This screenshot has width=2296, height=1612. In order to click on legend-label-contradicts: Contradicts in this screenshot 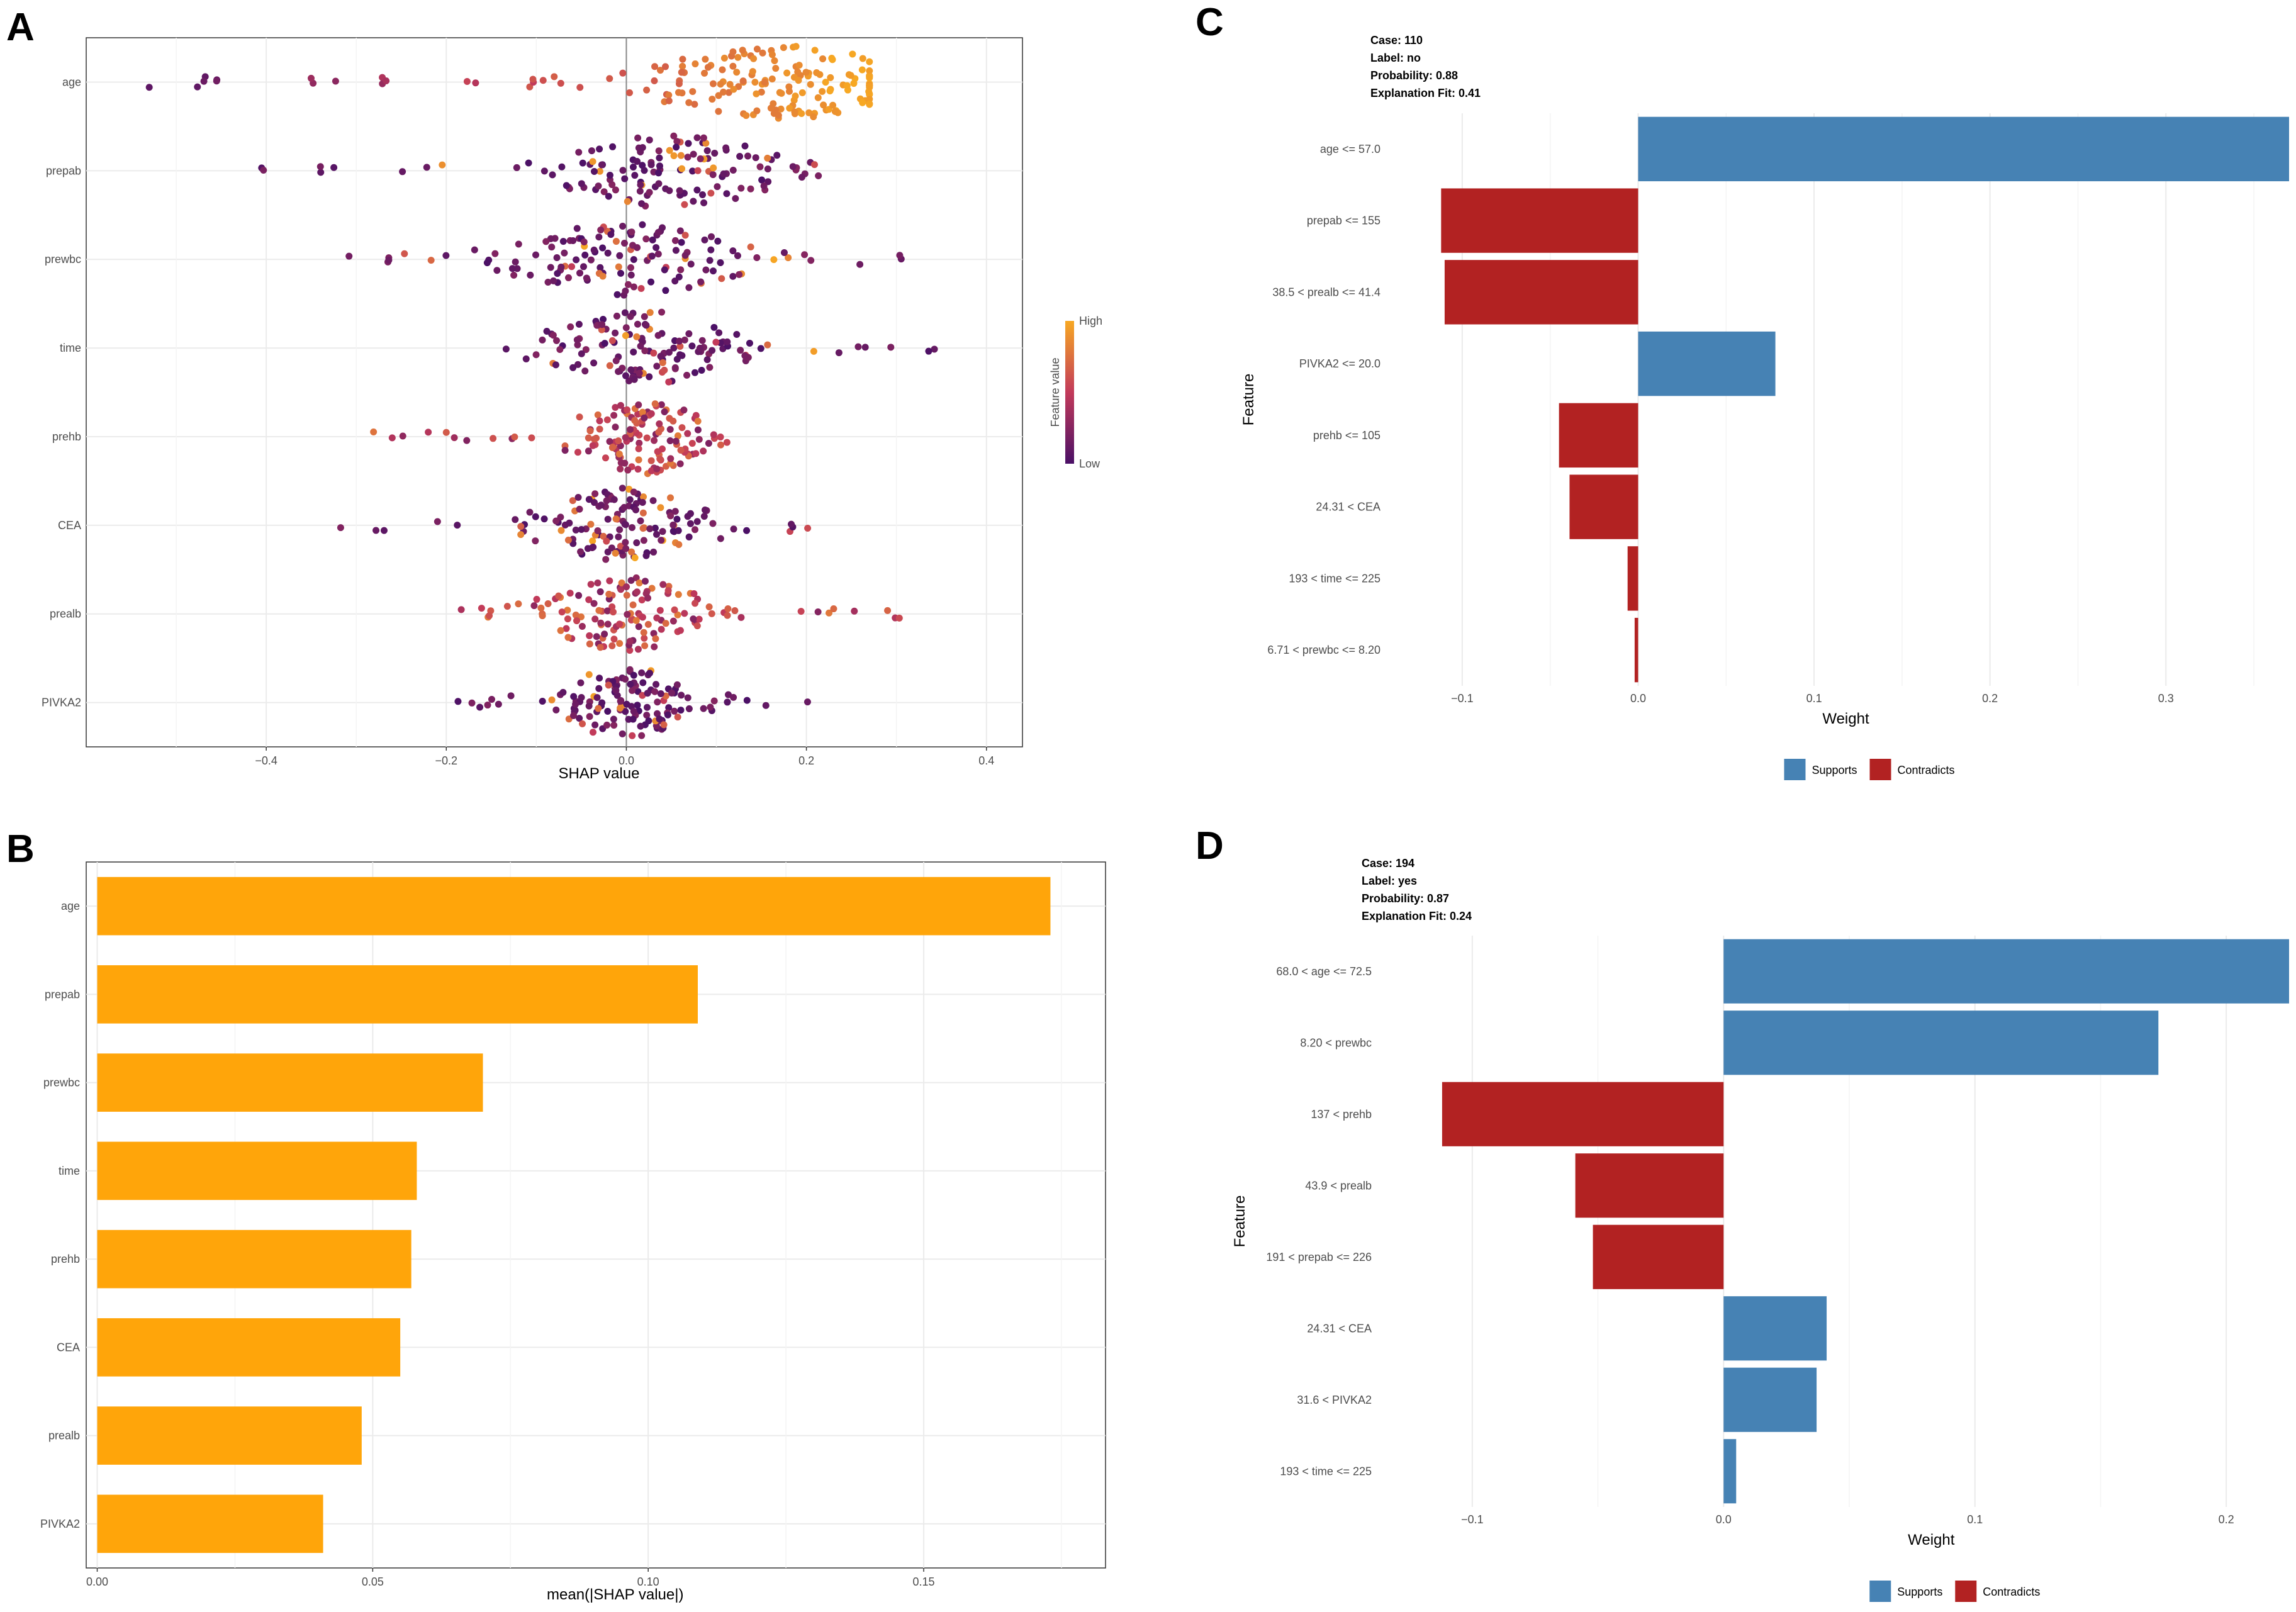, I will do `click(1925, 770)`.